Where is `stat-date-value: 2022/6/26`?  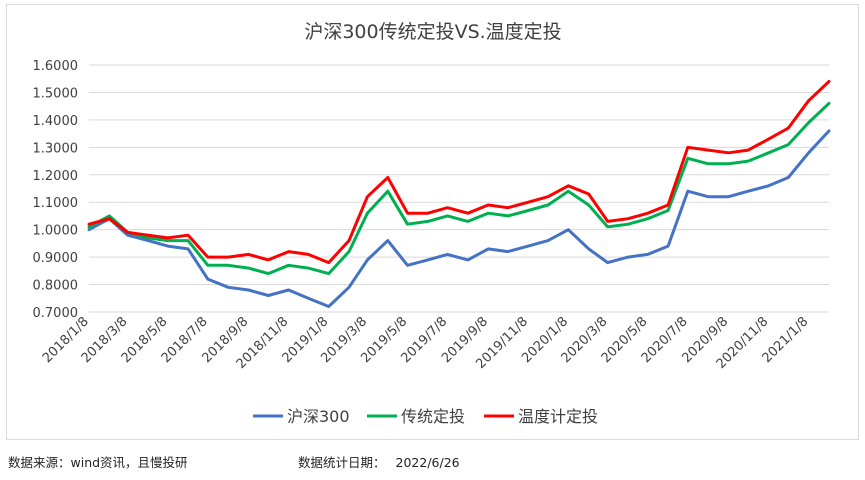 stat-date-value: 2022/6/26 is located at coordinates (427, 462).